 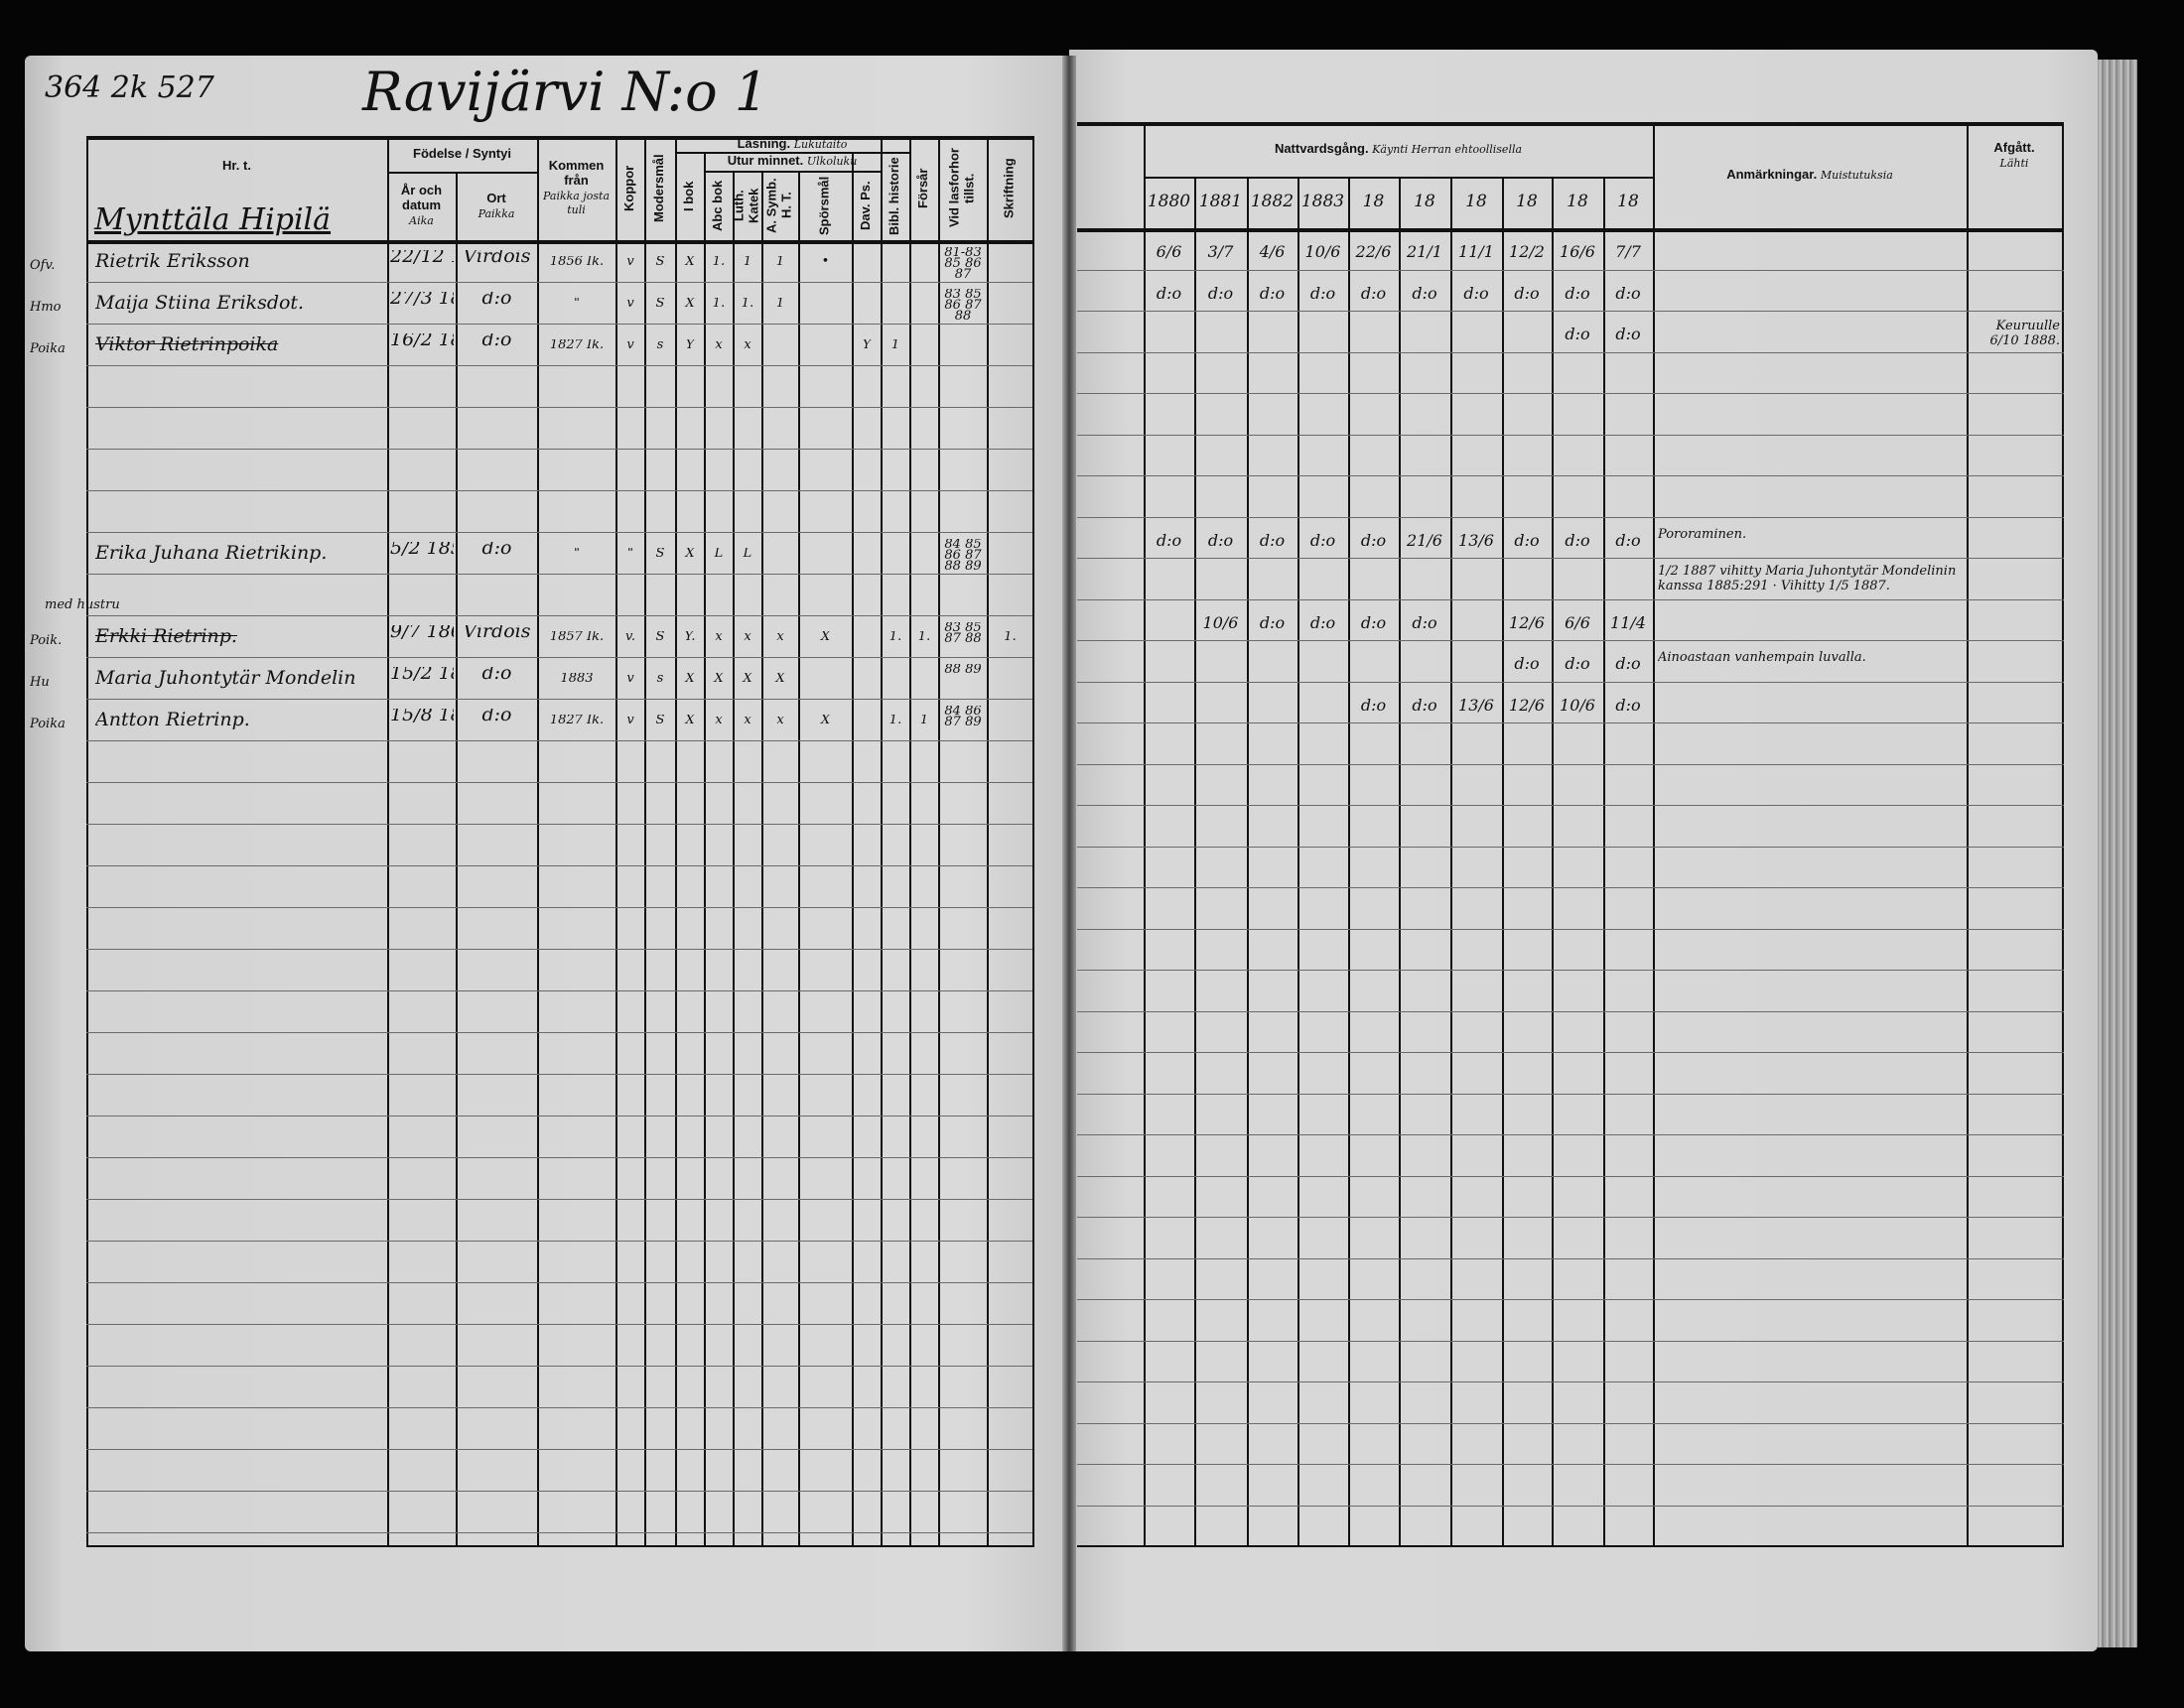 I want to click on cell-spor, so click(x=825, y=565).